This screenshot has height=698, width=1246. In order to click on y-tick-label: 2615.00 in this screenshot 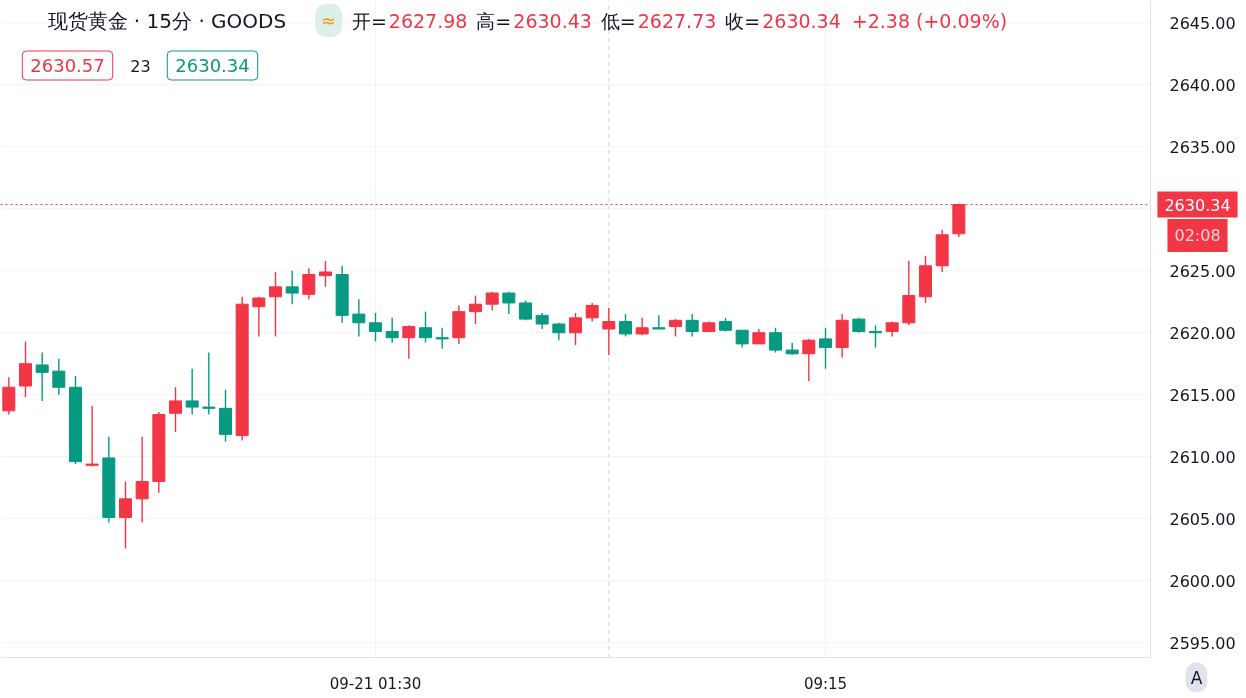, I will do `click(1202, 395)`.